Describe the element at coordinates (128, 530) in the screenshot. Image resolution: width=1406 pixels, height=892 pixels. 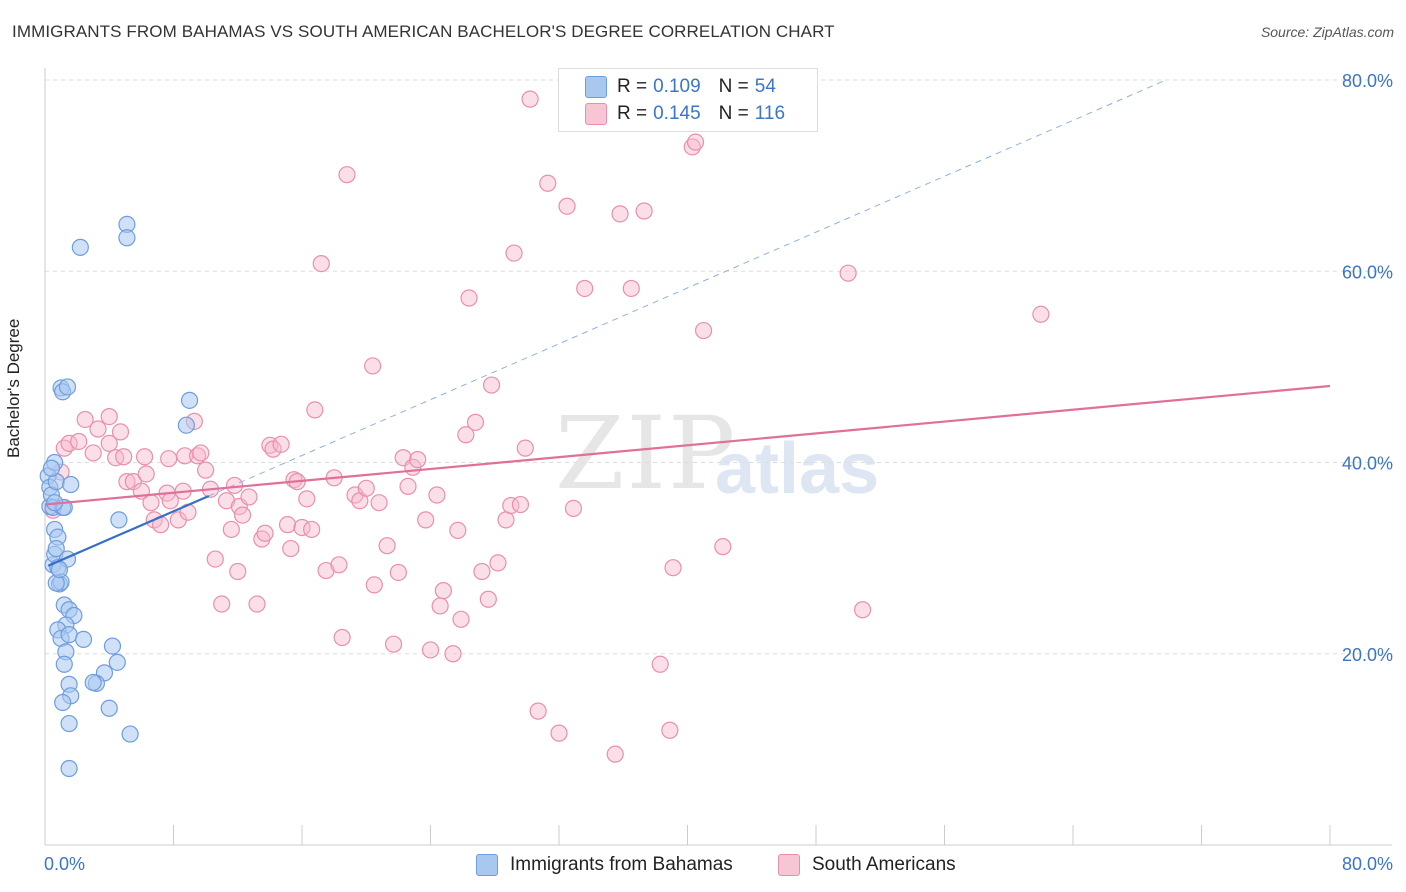
I see `trend-line-bahamas` at that location.